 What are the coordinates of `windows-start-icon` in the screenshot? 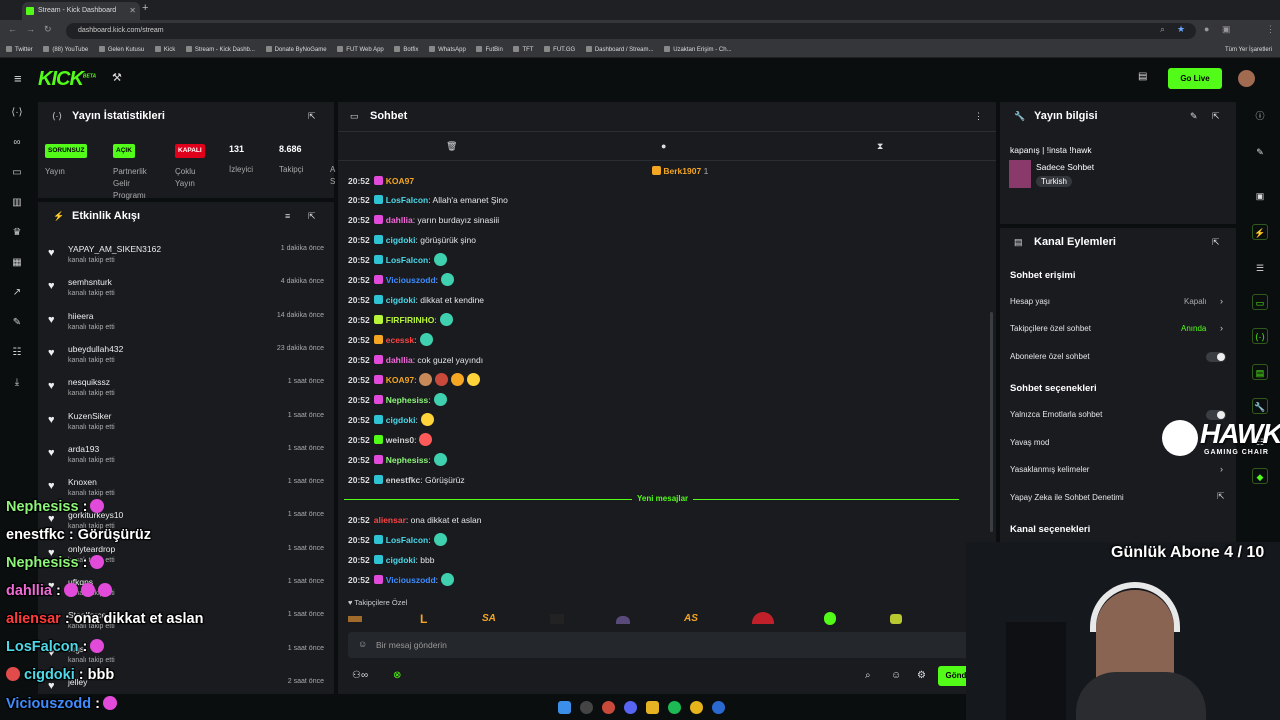 It's located at (564, 707).